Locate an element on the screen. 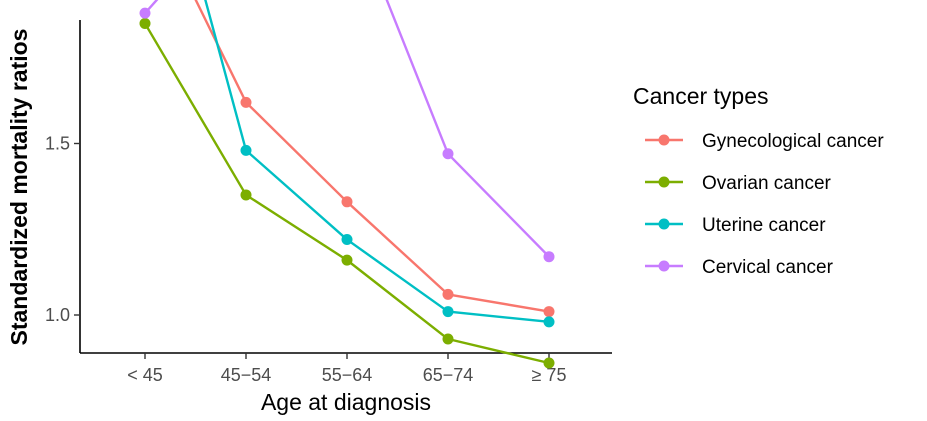  x-tick-label: 45−54 is located at coordinates (246, 375).